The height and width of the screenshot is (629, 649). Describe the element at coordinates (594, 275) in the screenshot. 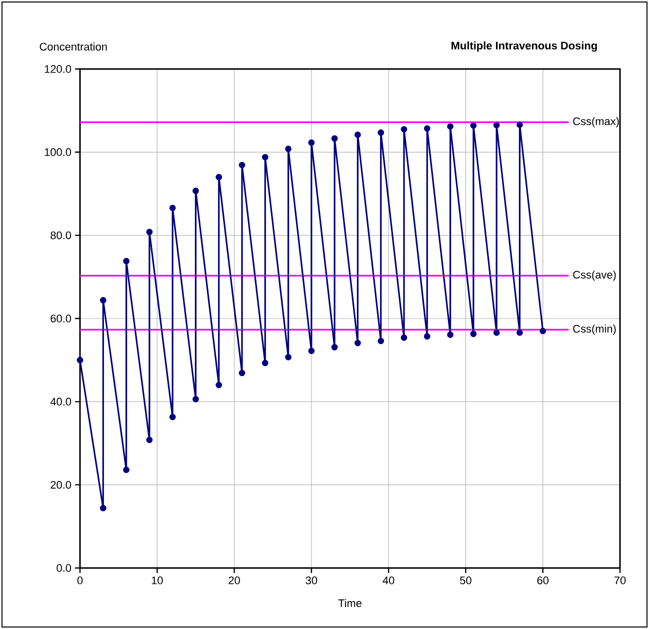

I see `ref-line-label: Css(ave)` at that location.